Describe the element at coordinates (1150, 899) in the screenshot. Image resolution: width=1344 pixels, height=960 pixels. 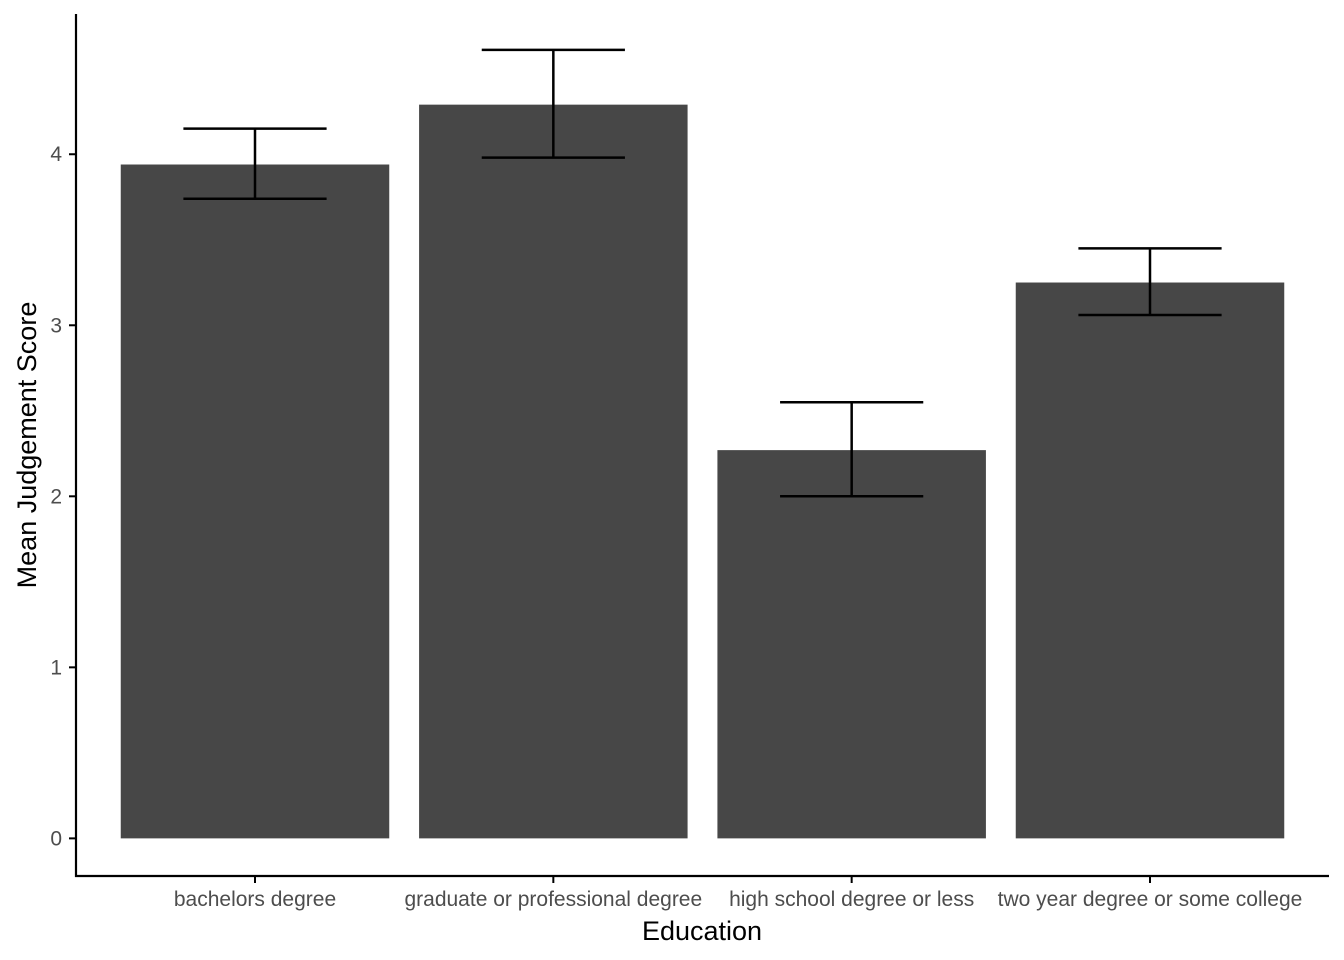
I see `x-tick-label: two year degree or some college` at that location.